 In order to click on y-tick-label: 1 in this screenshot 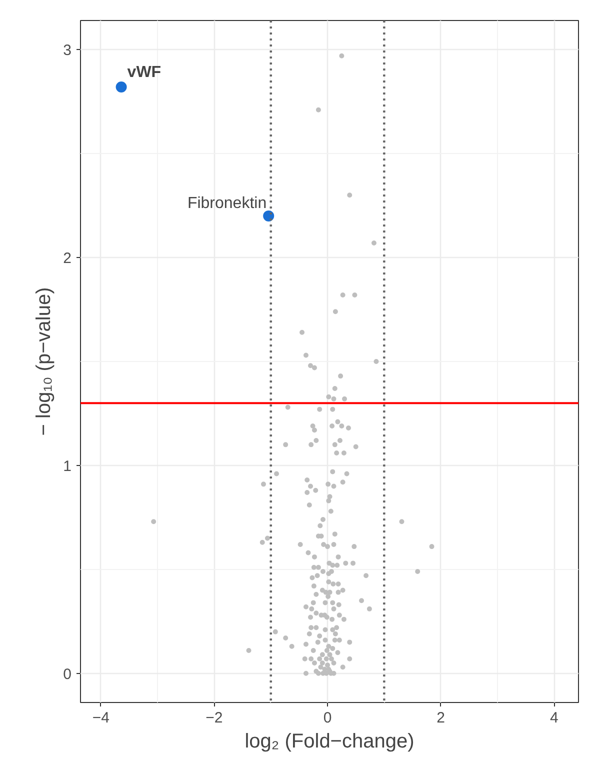, I will do `click(67, 466)`.